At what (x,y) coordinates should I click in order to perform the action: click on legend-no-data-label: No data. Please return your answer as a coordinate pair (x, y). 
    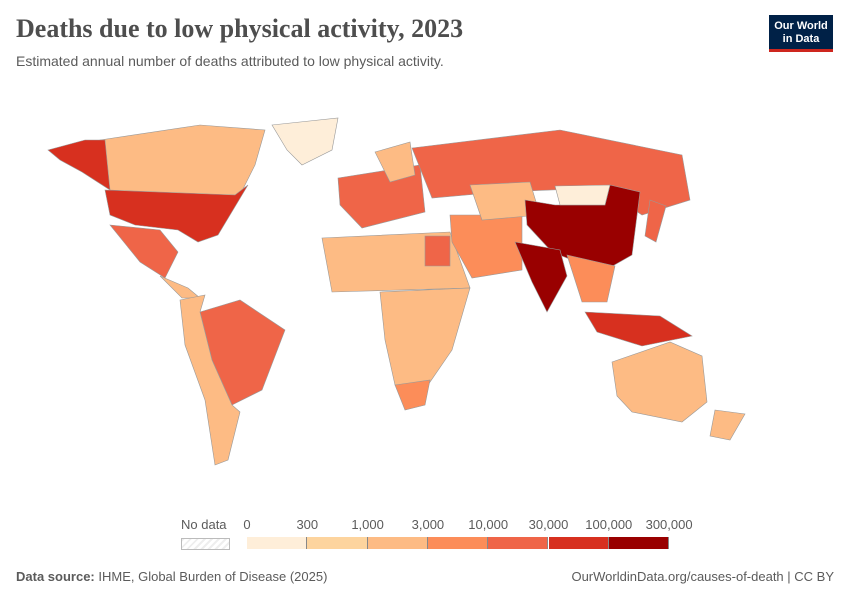
    Looking at the image, I should click on (204, 524).